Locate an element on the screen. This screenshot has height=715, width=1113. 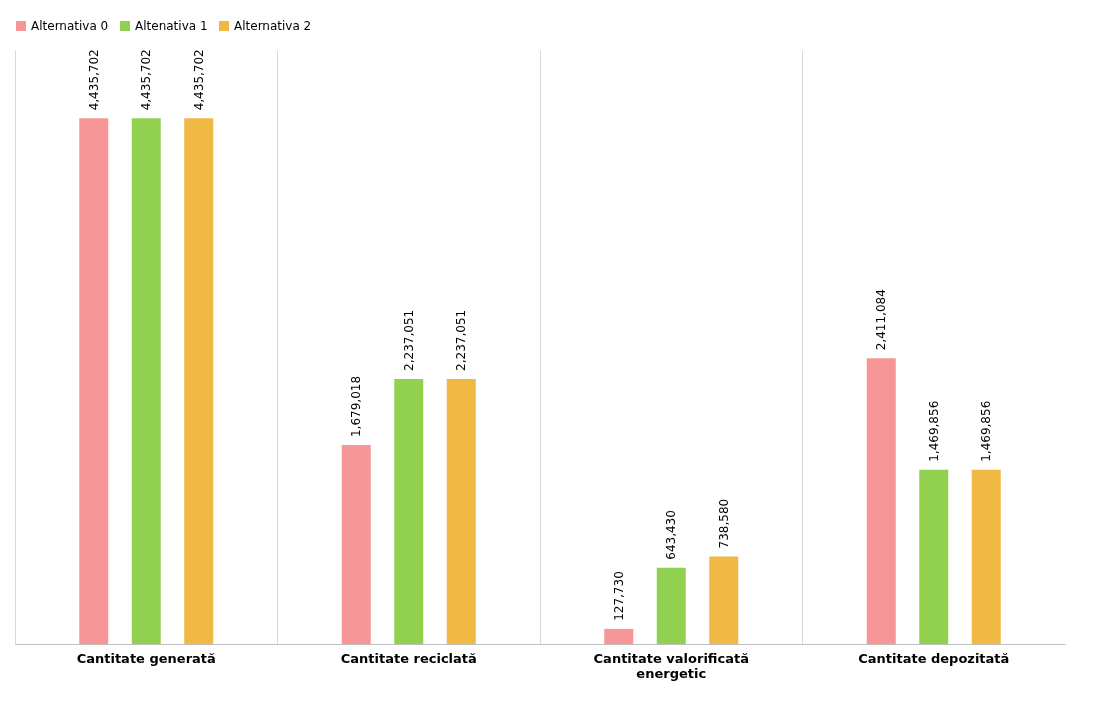
x-tick-label: Cantitate valorificată energetic is located at coordinates (671, 665).